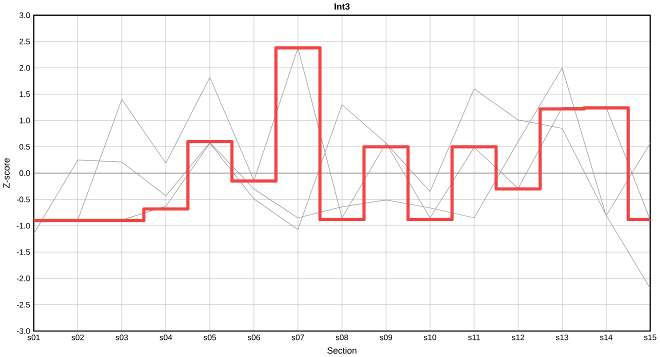 Image resolution: width=660 pixels, height=357 pixels. Describe the element at coordinates (342, 6) in the screenshot. I see `chart-title: Int3` at that location.